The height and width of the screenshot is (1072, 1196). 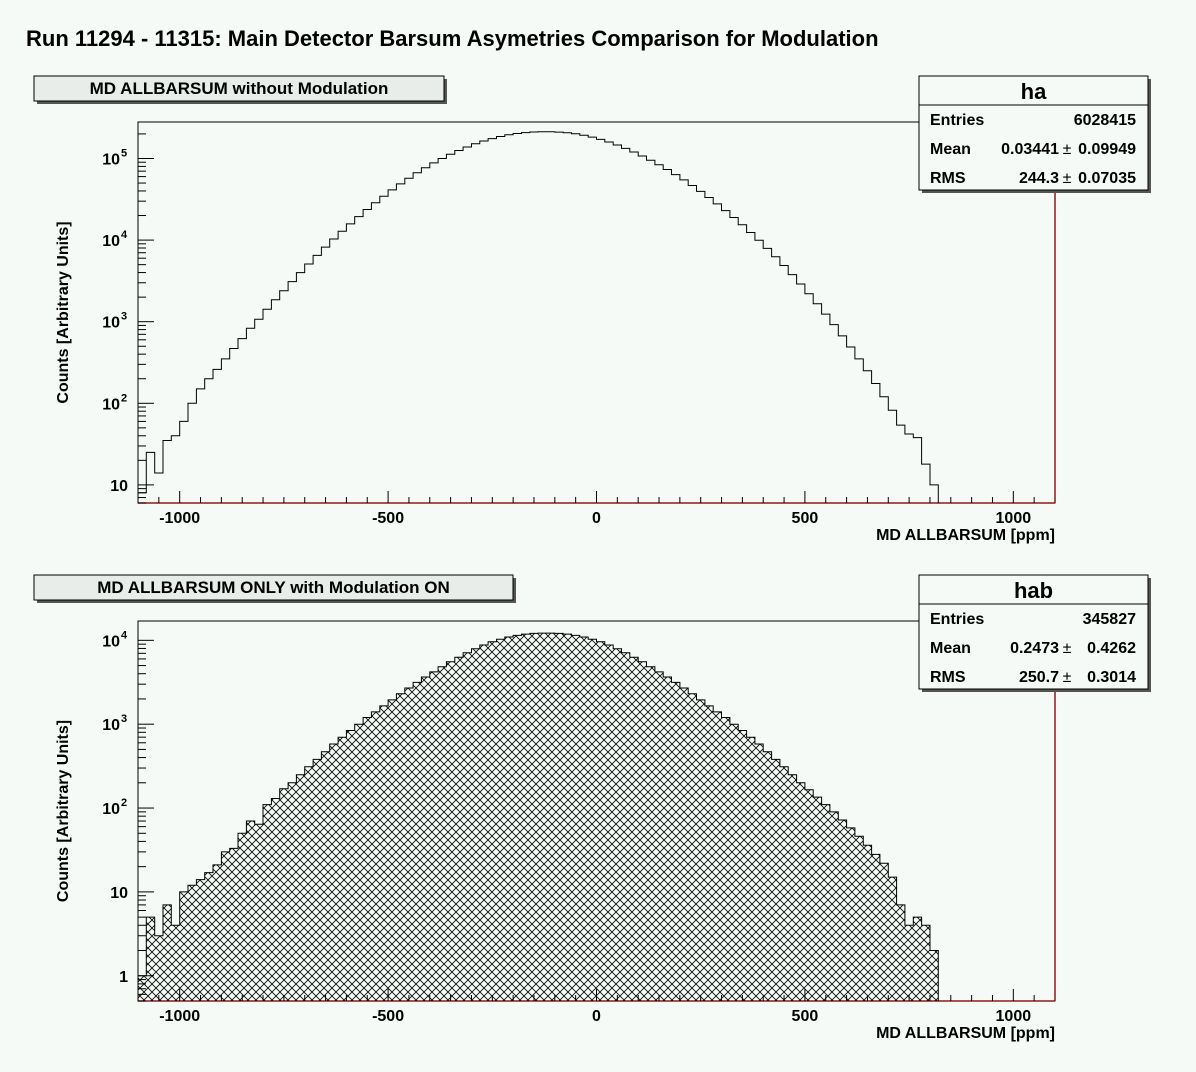 What do you see at coordinates (1111, 677) in the screenshot?
I see `stats-error: 0.3014` at bounding box center [1111, 677].